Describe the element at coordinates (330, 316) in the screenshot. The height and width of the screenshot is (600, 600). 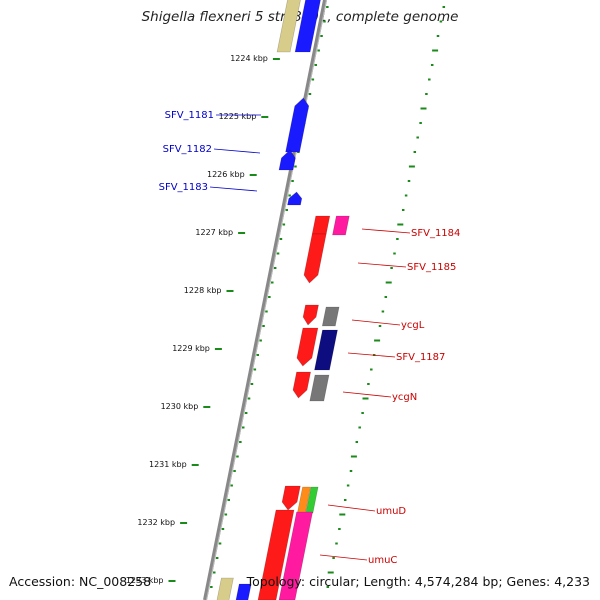
I see `cog-bar-gray` at that location.